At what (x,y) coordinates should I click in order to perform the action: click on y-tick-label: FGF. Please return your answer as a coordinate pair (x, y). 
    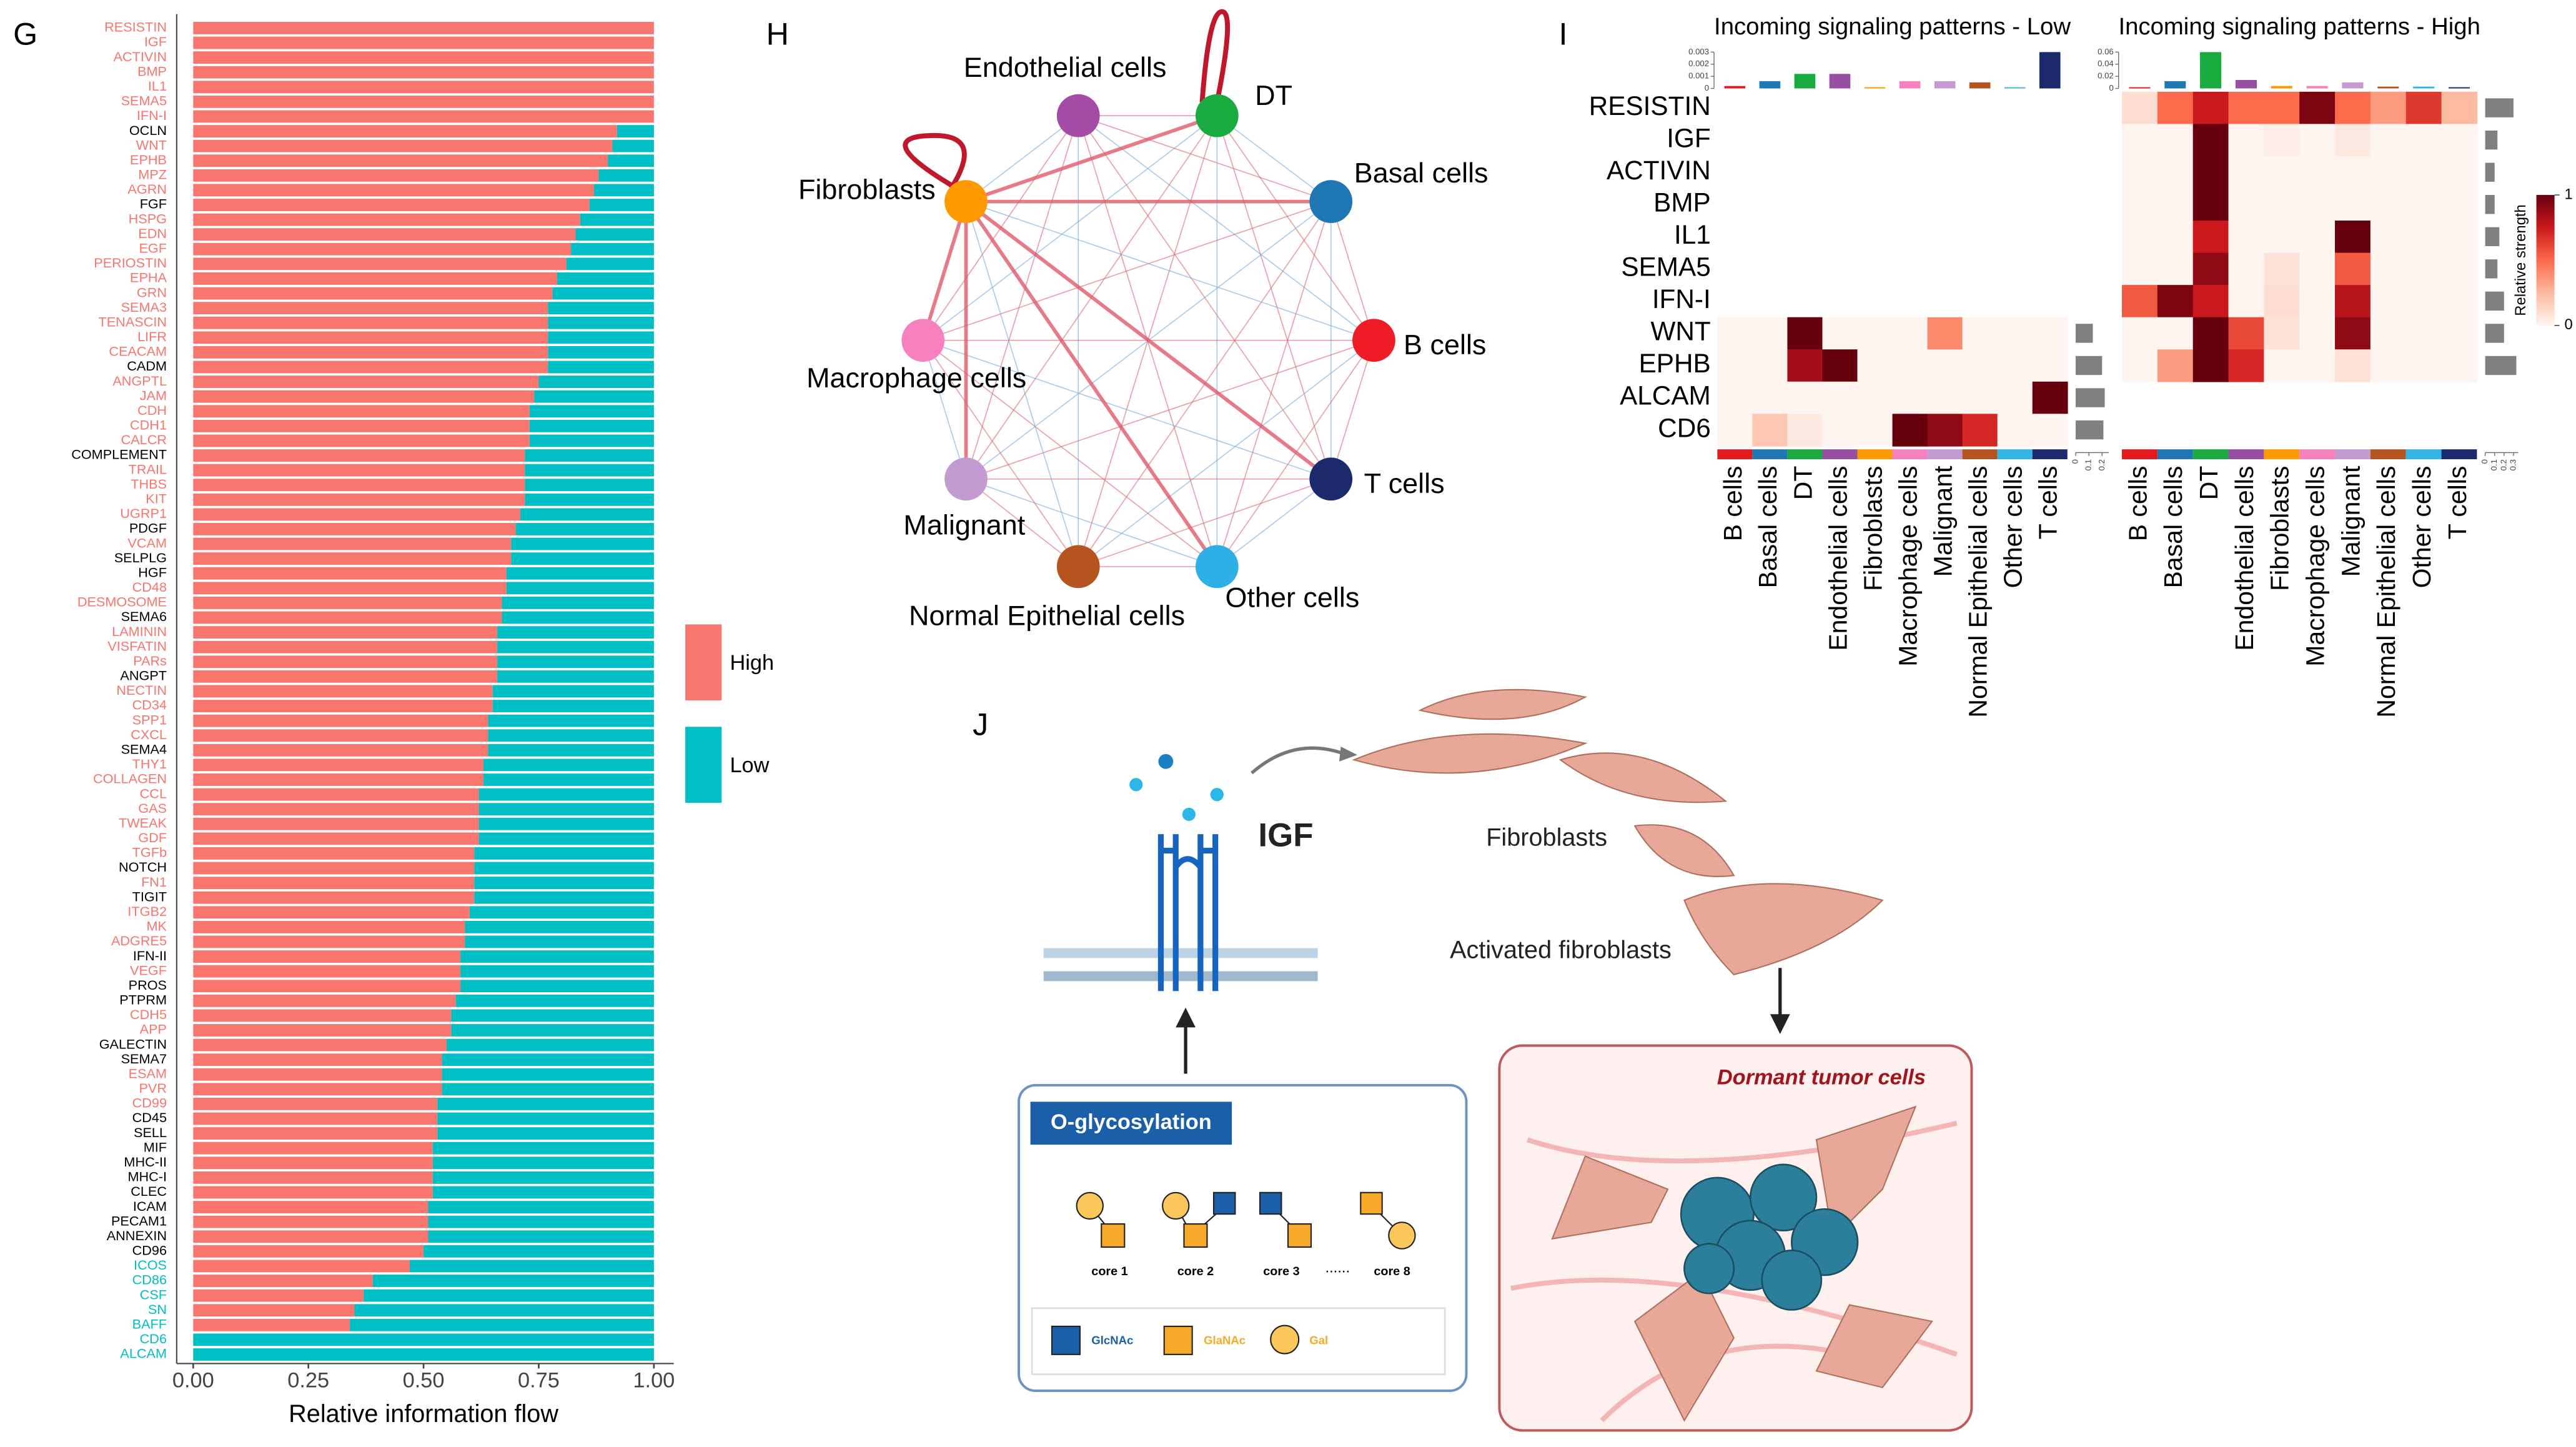
    Looking at the image, I should click on (153, 204).